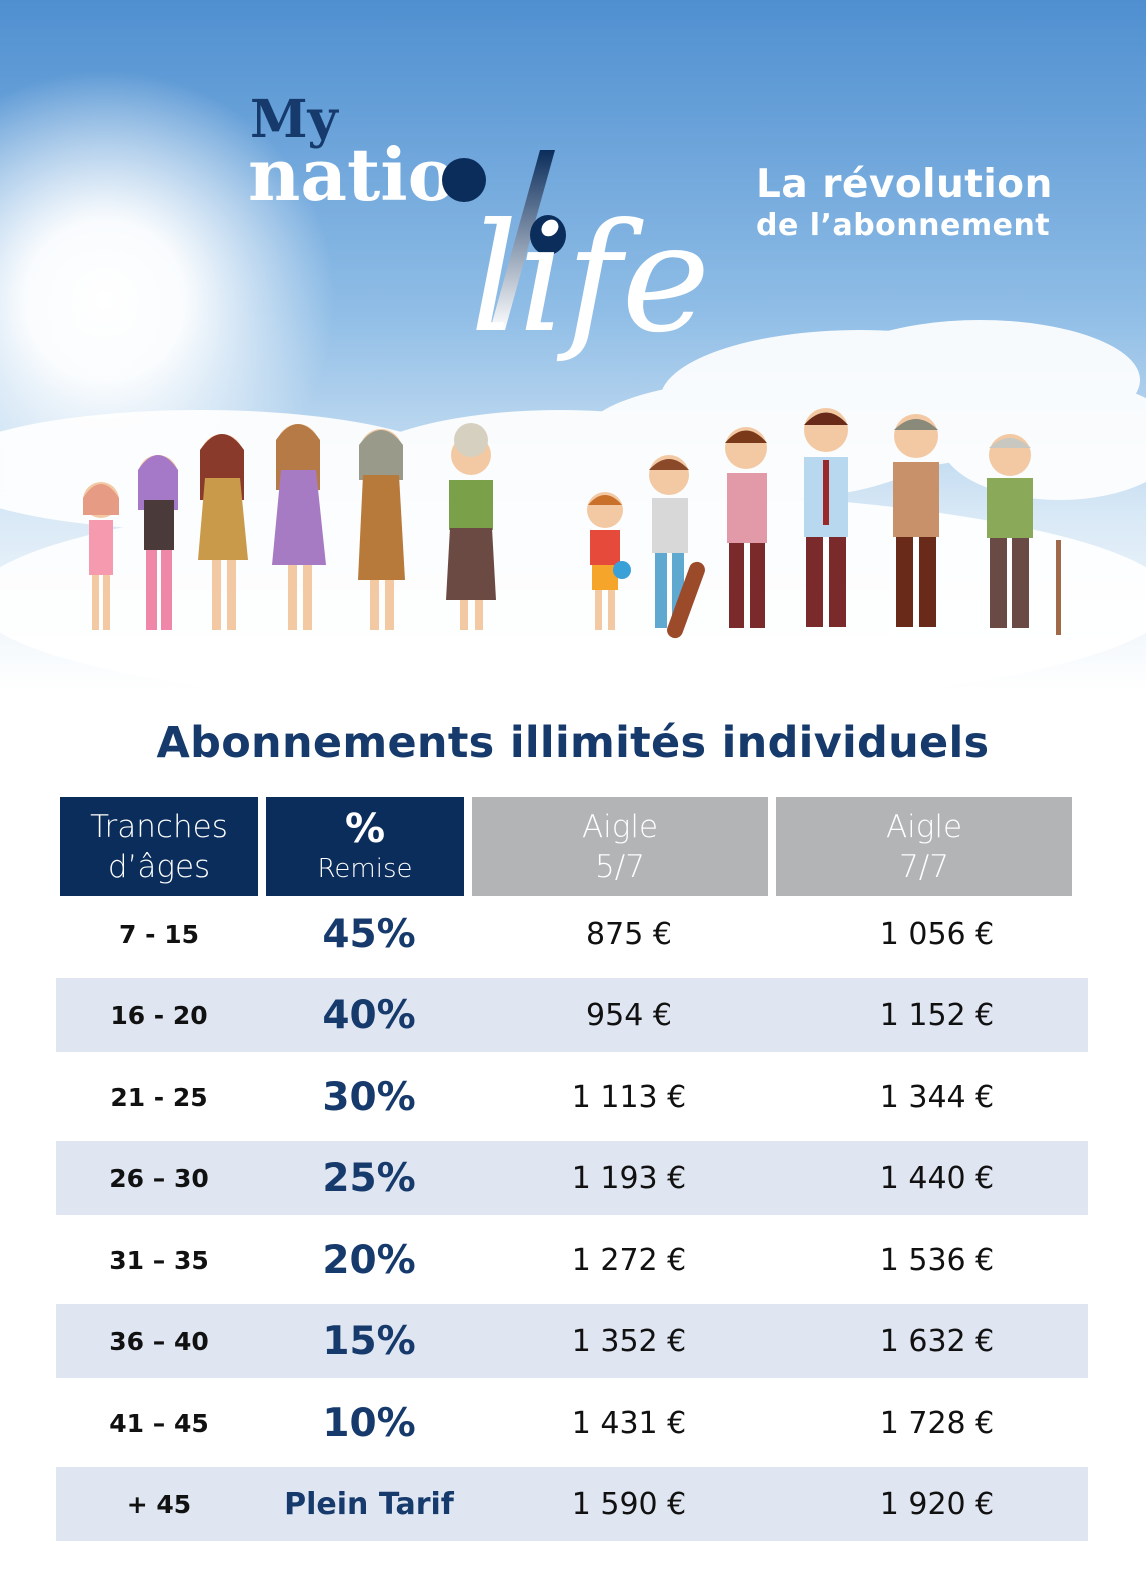 The width and height of the screenshot is (1146, 1587). I want to click on cell-age: 7 - 15, so click(159, 934).